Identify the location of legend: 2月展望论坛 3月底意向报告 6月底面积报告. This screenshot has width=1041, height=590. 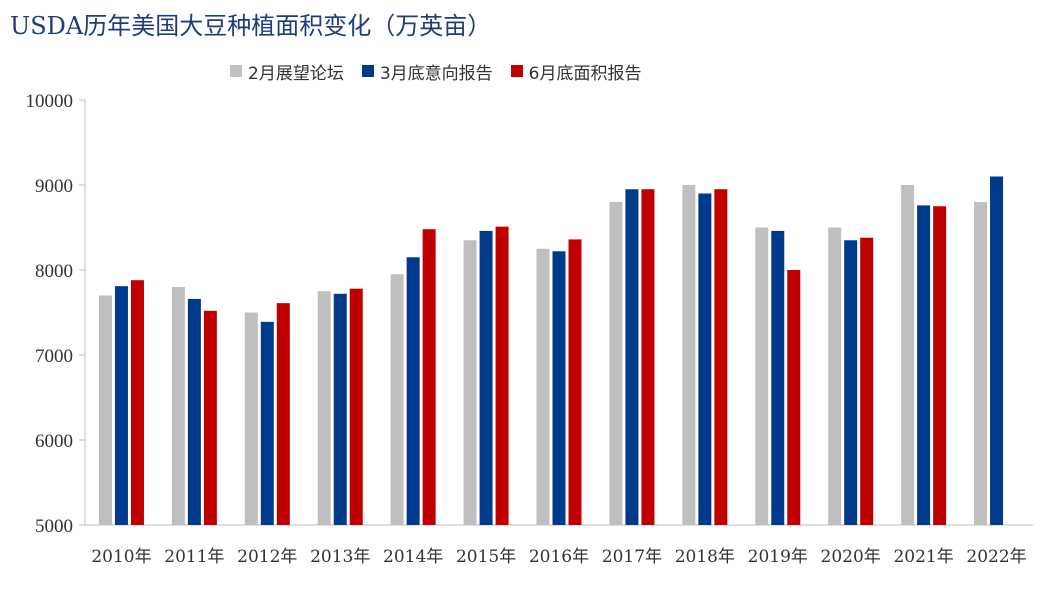
(444, 71).